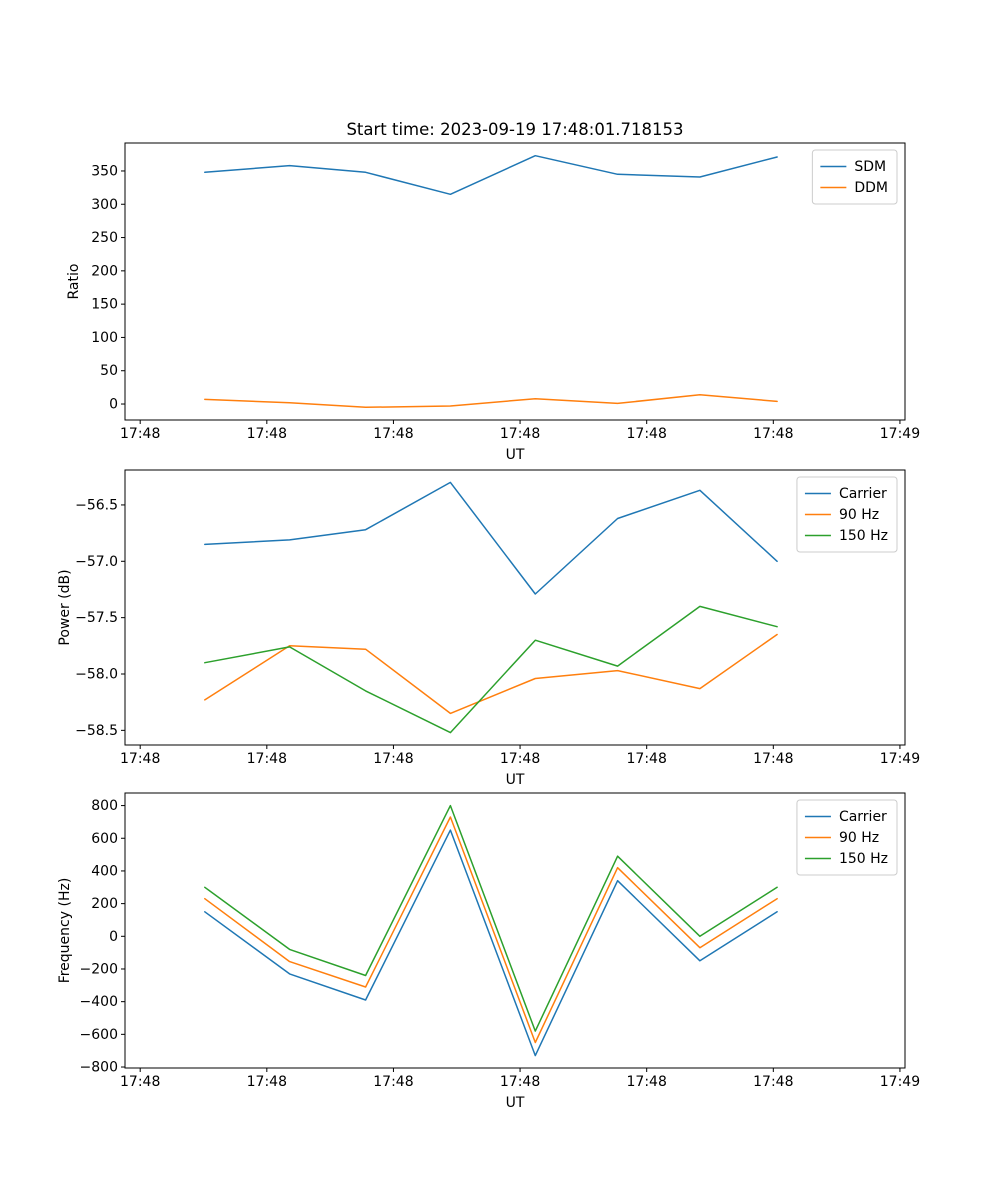 The height and width of the screenshot is (1200, 1000). Describe the element at coordinates (96, 562) in the screenshot. I see `y-tick-label: −57.0` at that location.